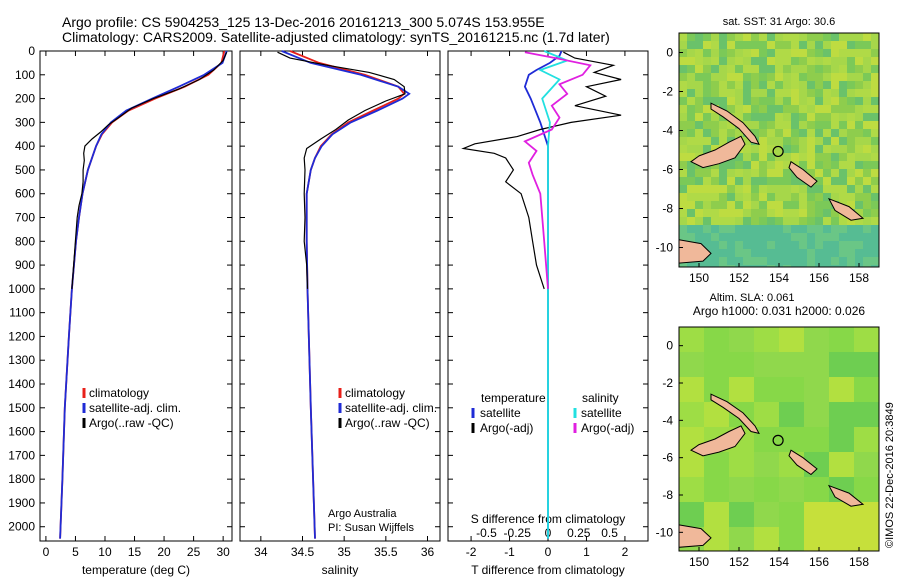  I want to click on salinity-xtick-label: 35, so click(344, 552).